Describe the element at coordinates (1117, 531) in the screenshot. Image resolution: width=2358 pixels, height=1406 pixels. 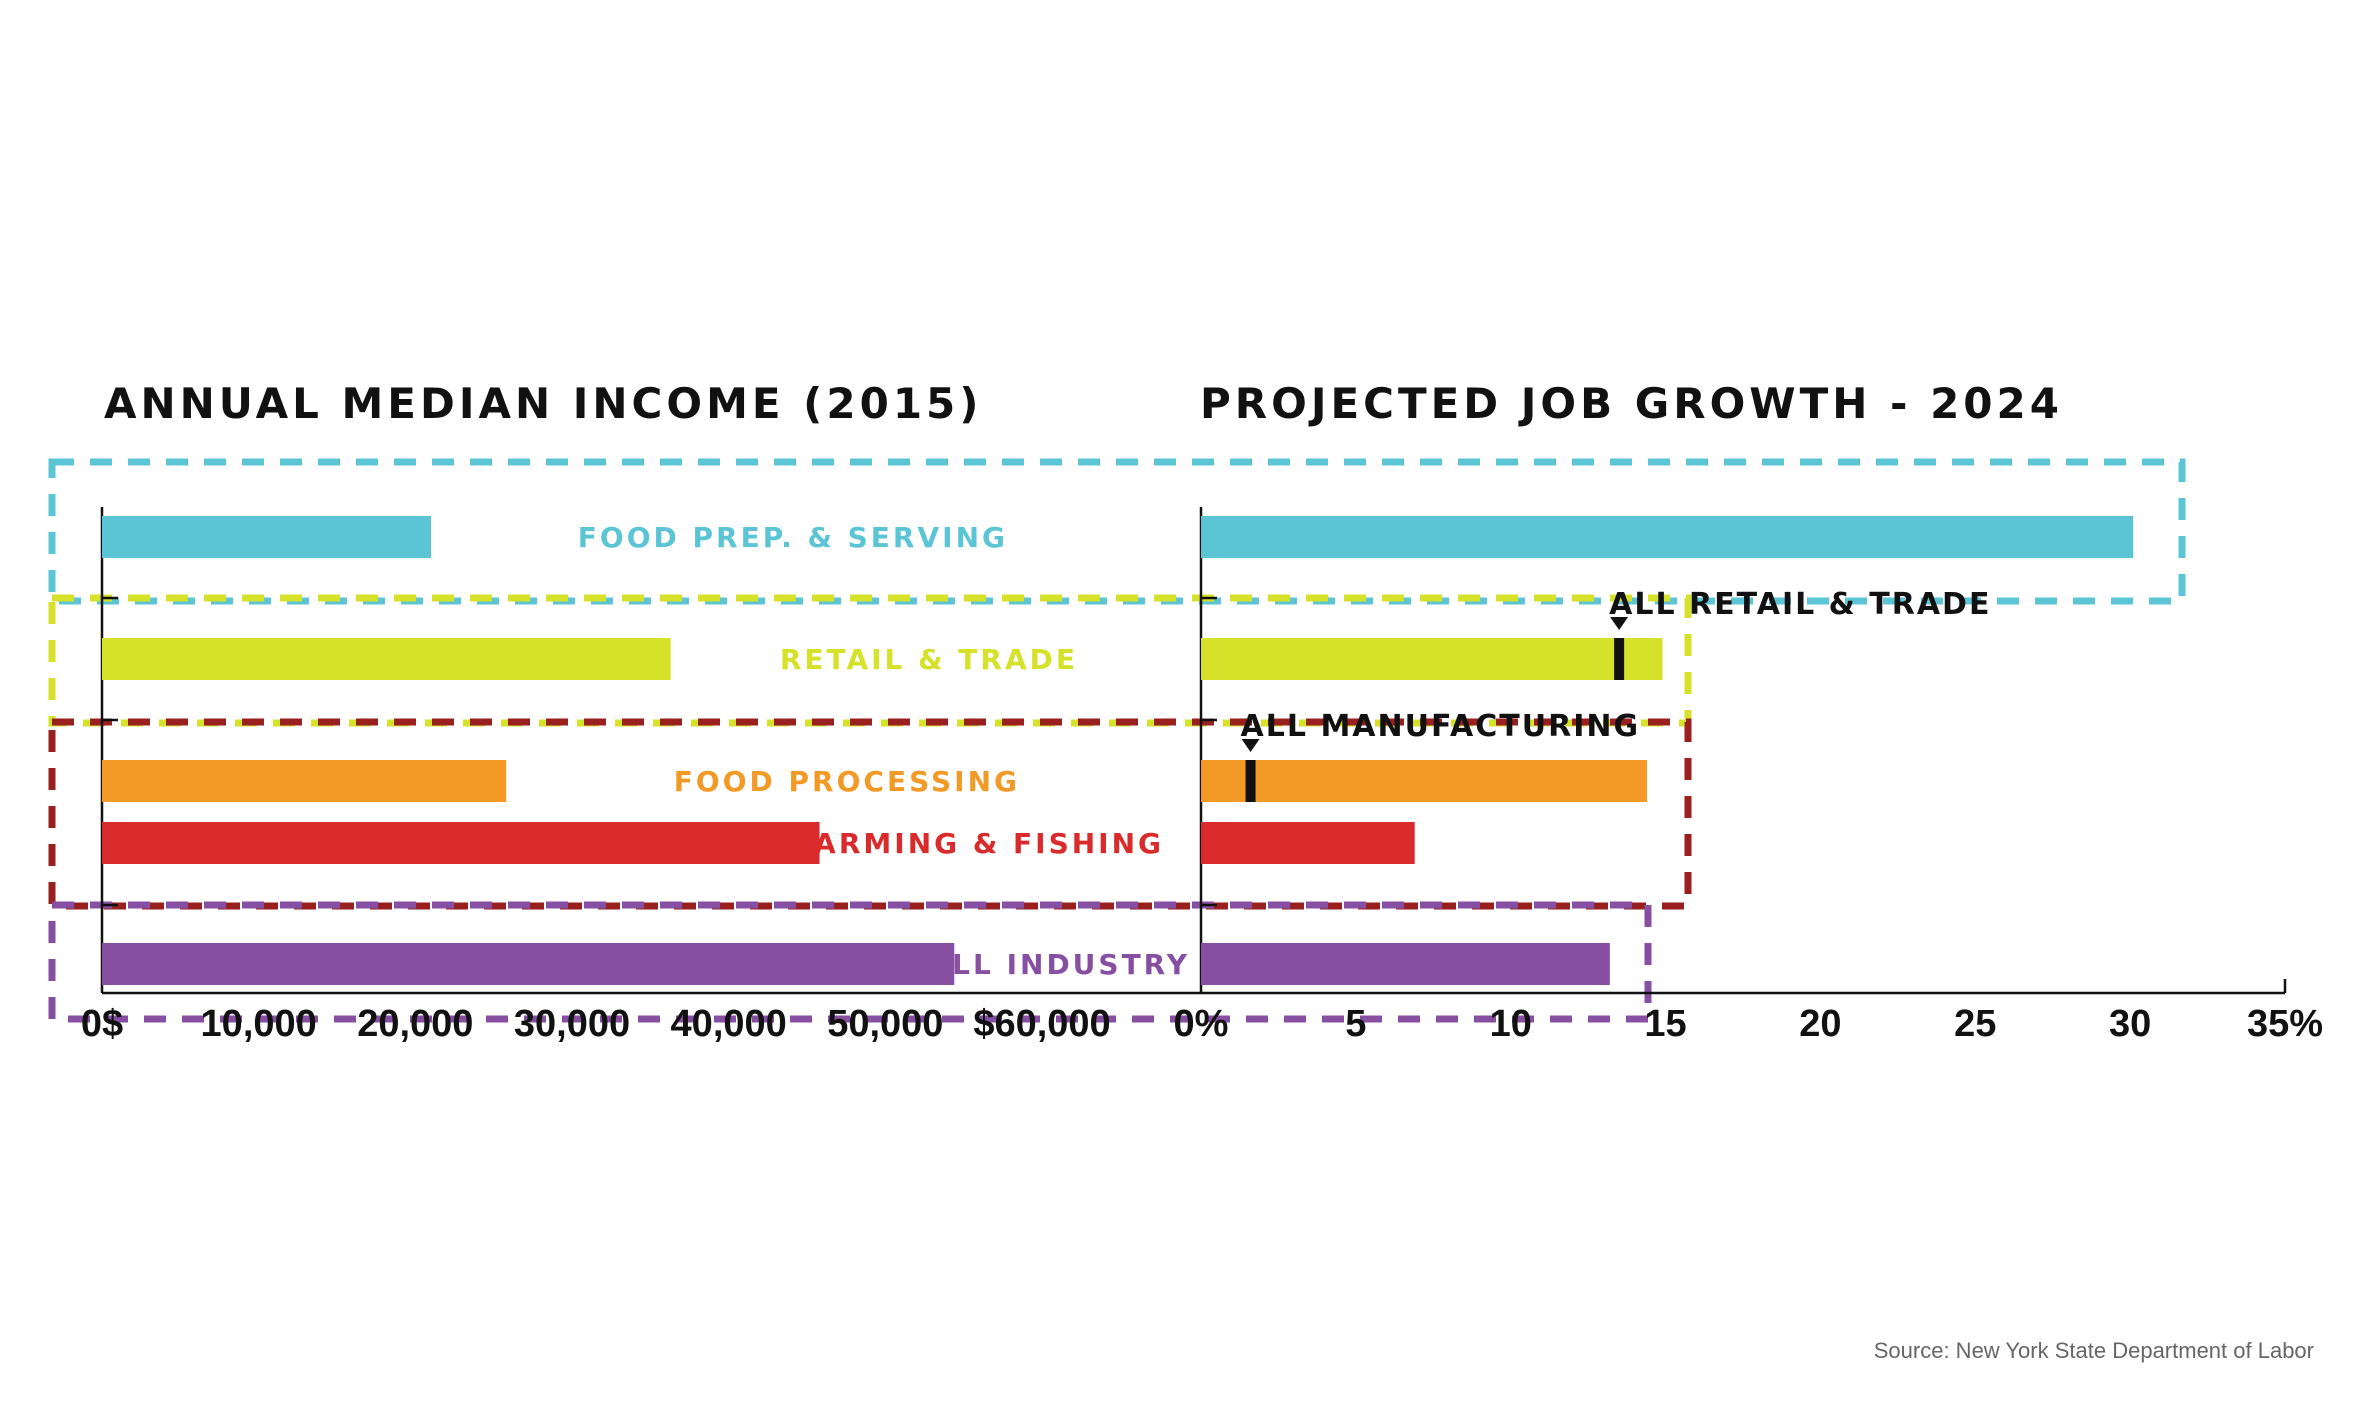
I see `food-prep-group-box` at that location.